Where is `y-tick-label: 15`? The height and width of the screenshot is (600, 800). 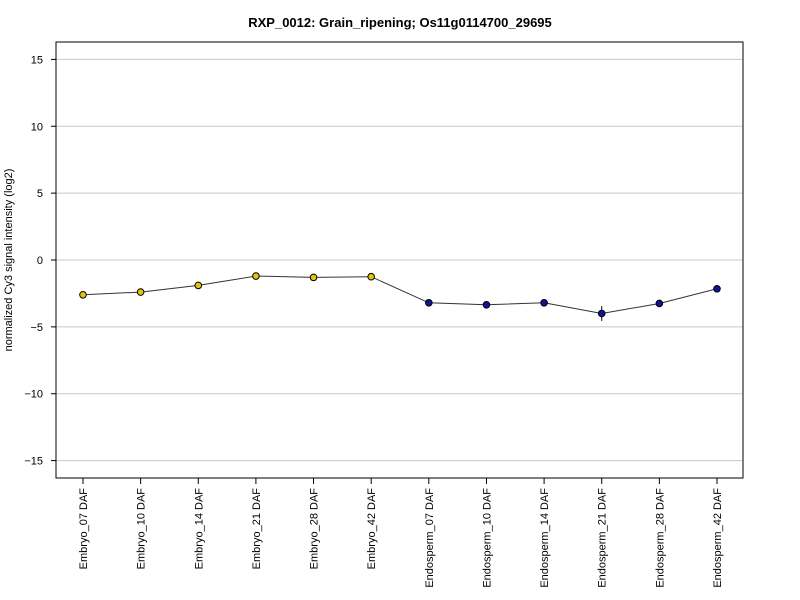 y-tick-label: 15 is located at coordinates (37, 60).